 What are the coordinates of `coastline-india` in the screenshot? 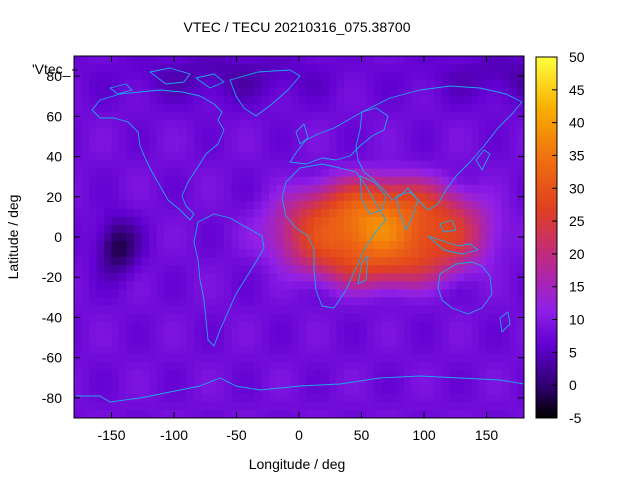 It's located at (407, 211).